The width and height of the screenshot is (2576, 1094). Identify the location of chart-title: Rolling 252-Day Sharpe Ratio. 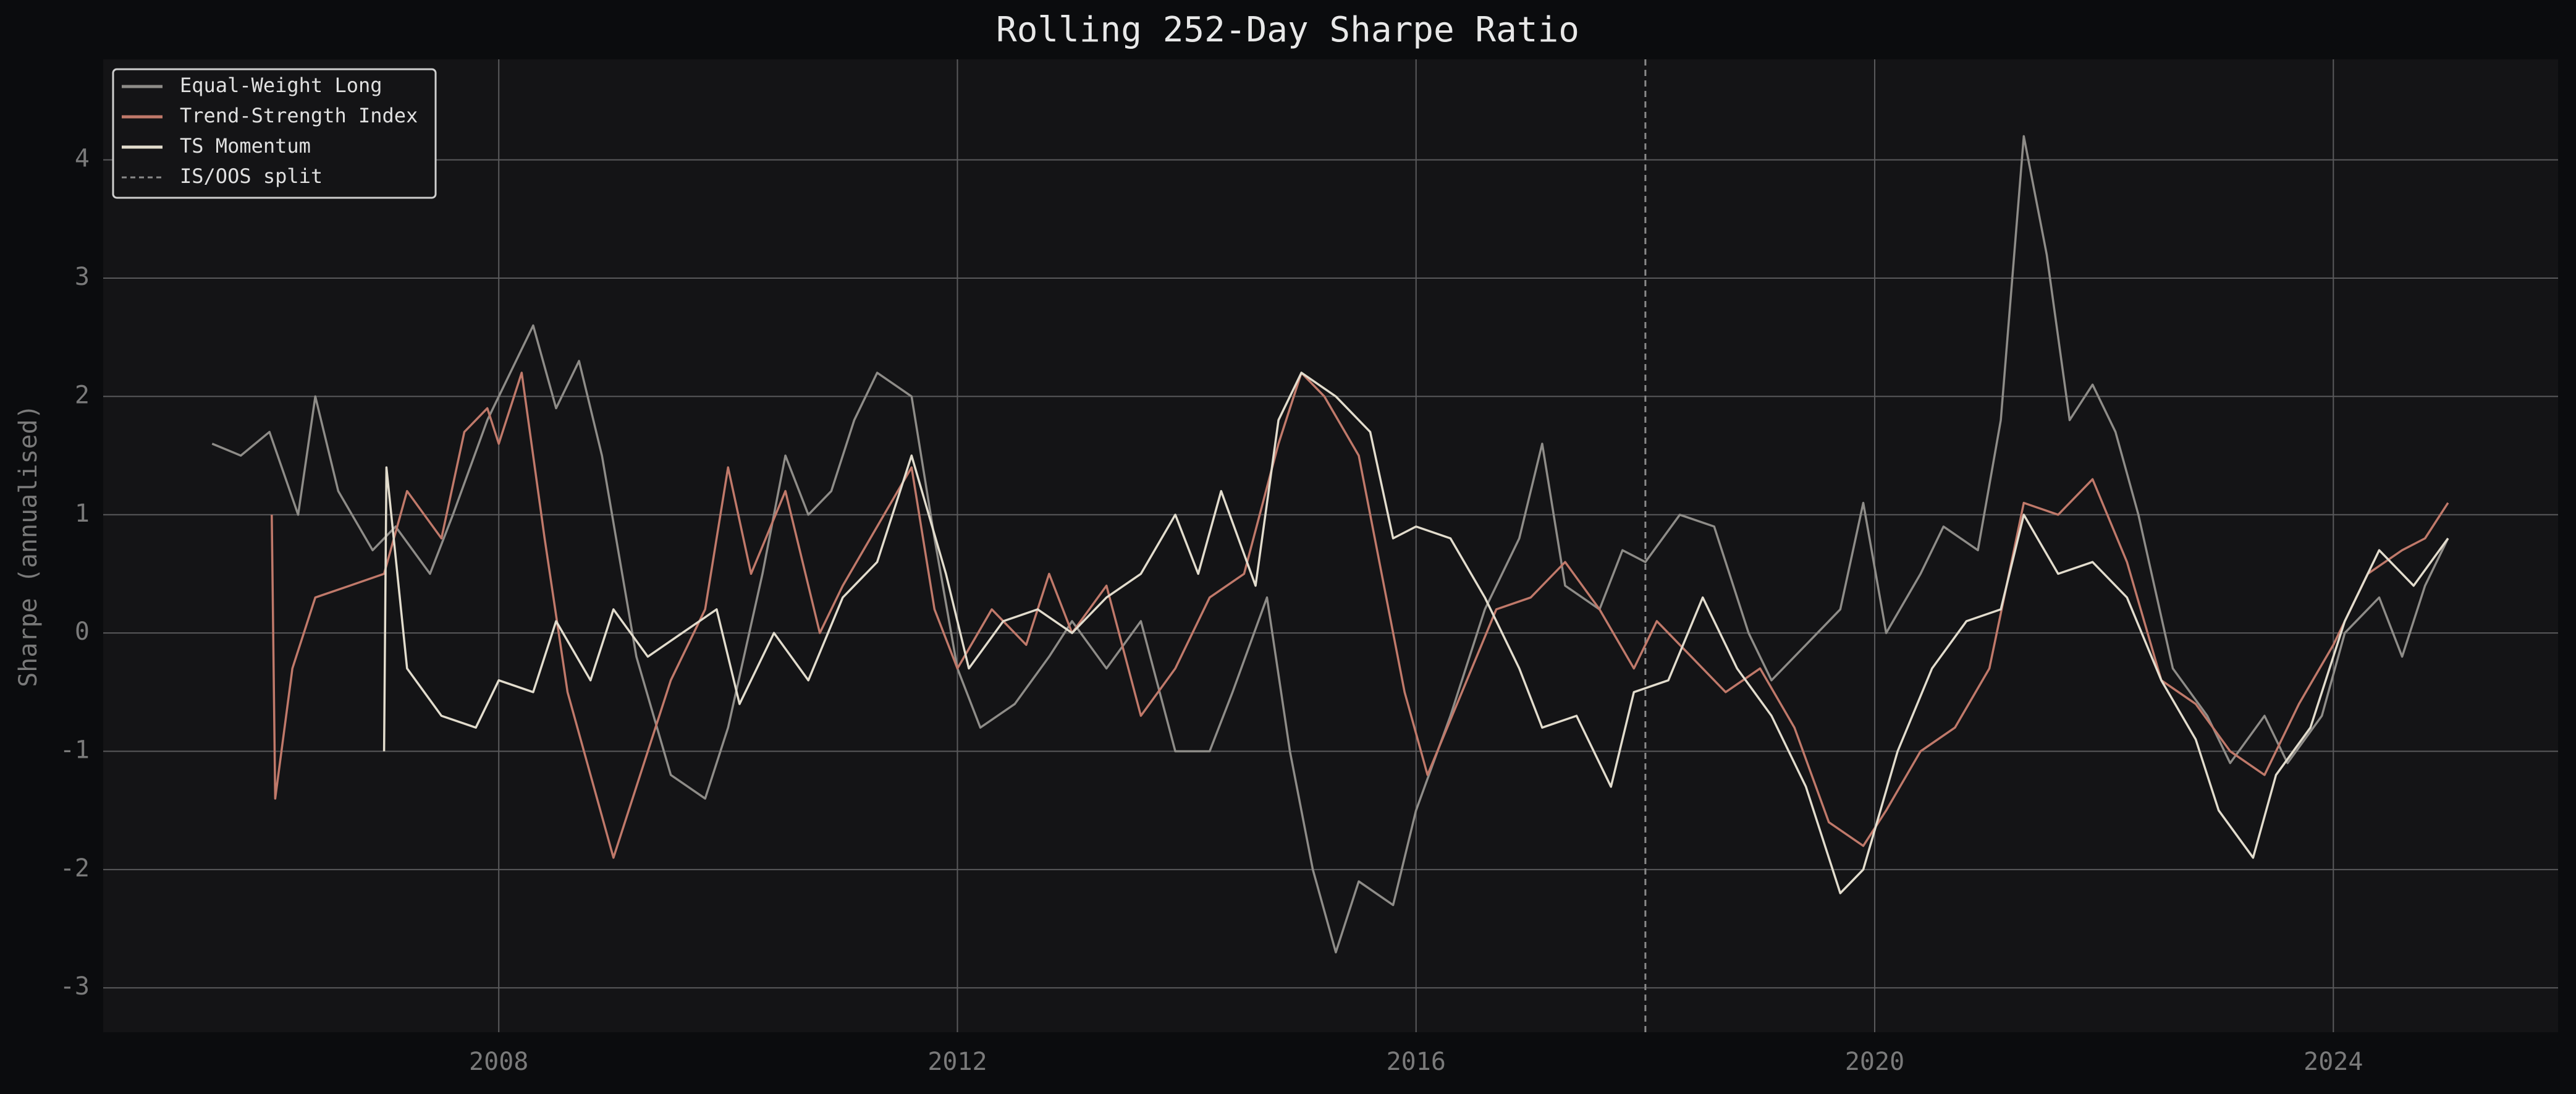
(1287, 30).